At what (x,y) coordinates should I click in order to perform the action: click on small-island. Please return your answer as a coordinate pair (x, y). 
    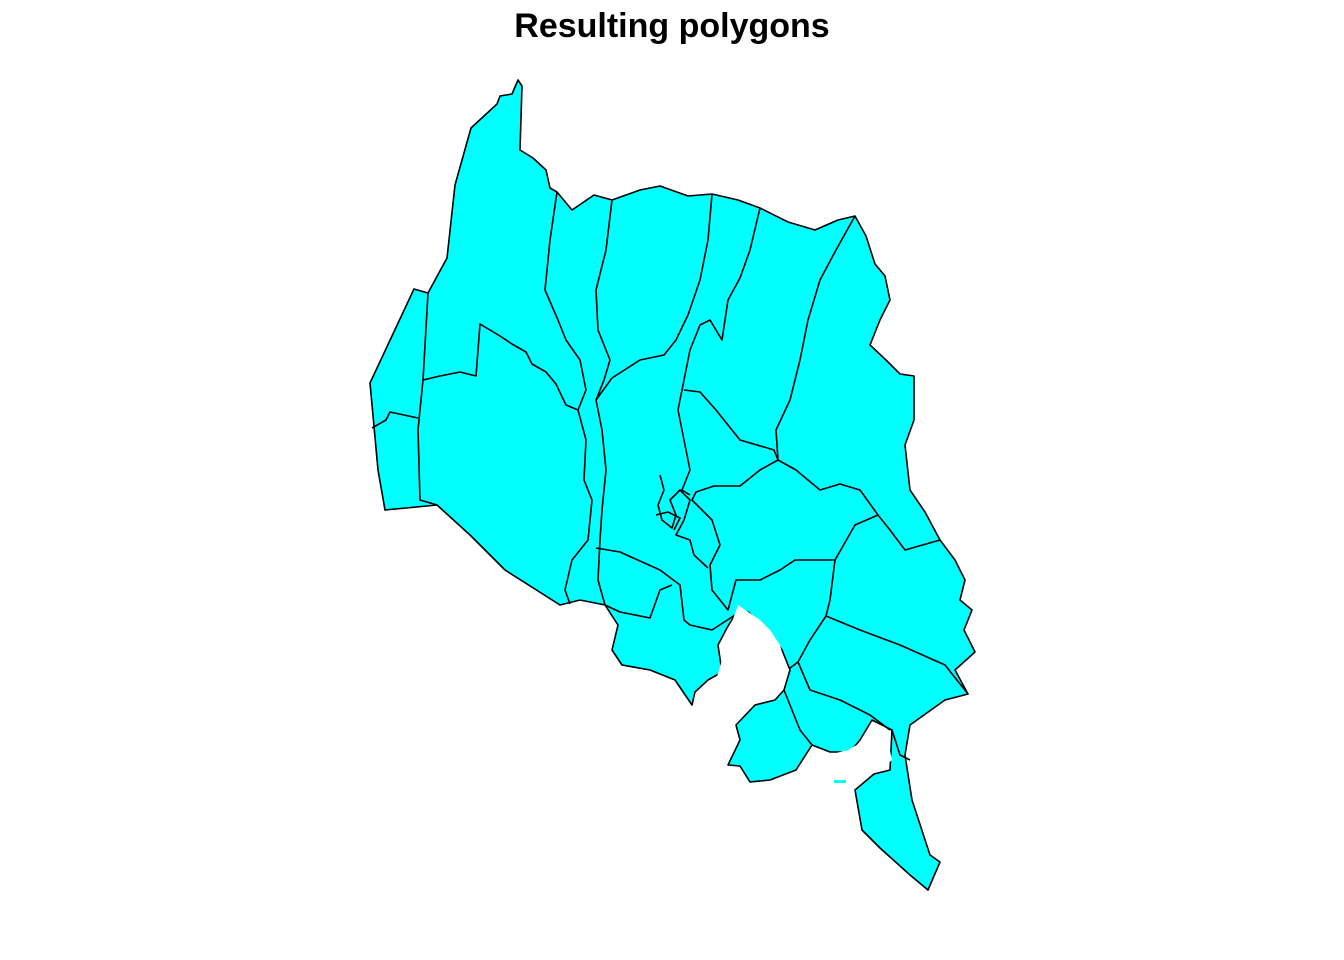
    Looking at the image, I should click on (840, 781).